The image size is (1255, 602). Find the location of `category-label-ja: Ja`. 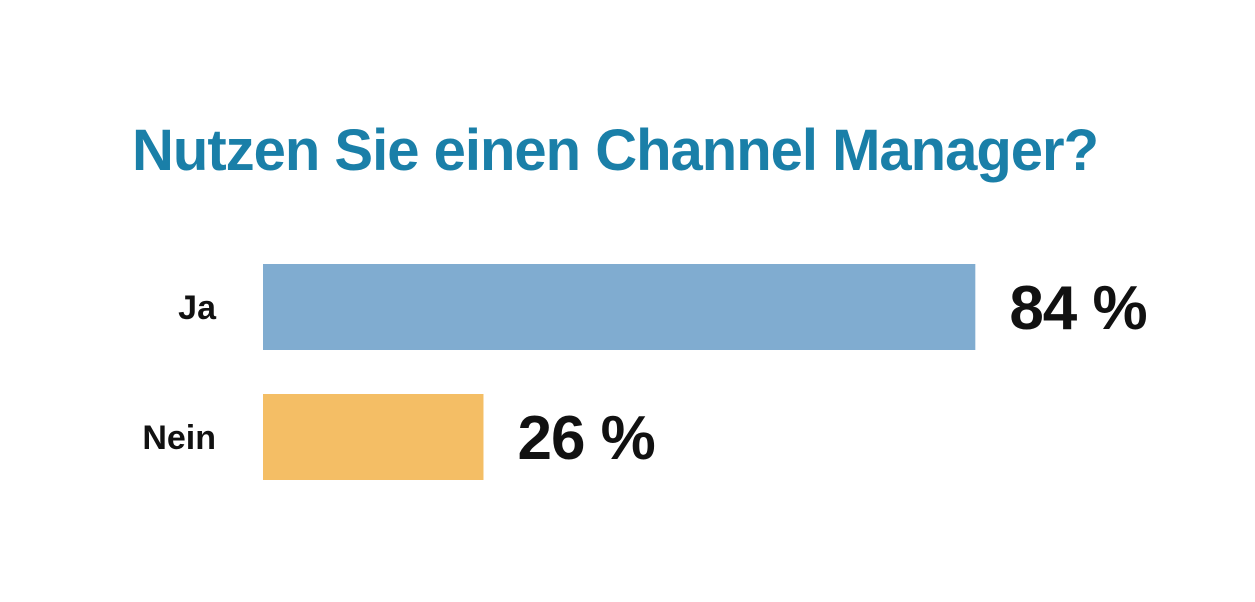

category-label-ja: Ja is located at coordinates (197, 308).